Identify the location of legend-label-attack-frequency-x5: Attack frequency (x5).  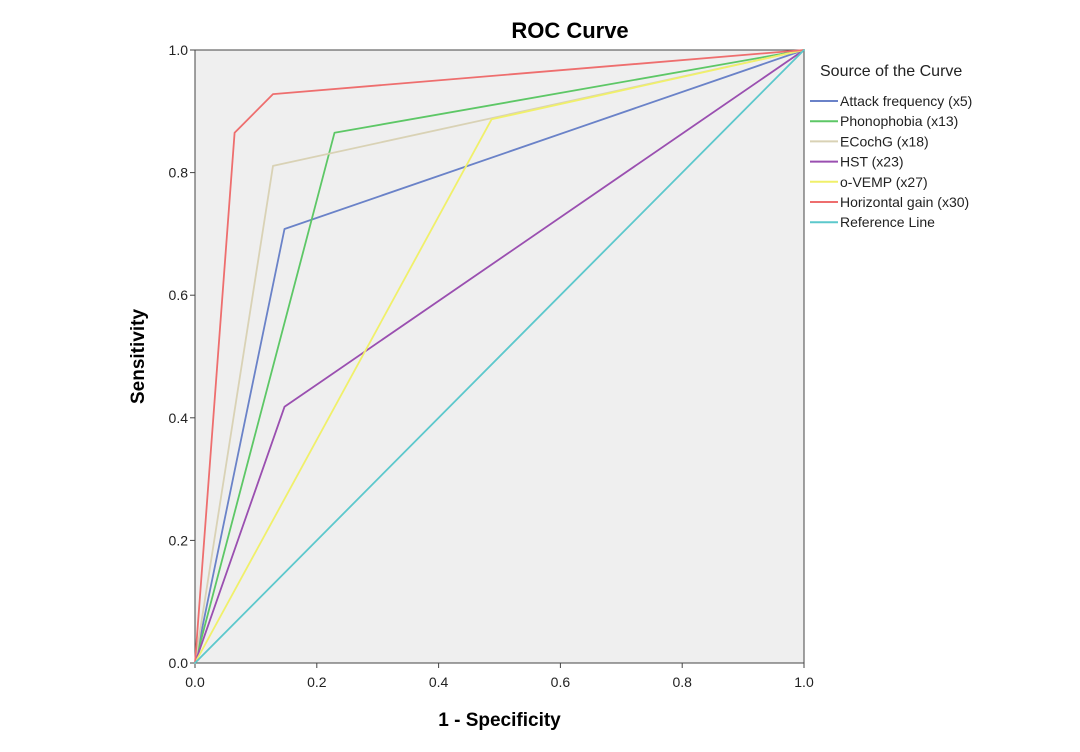
(906, 101).